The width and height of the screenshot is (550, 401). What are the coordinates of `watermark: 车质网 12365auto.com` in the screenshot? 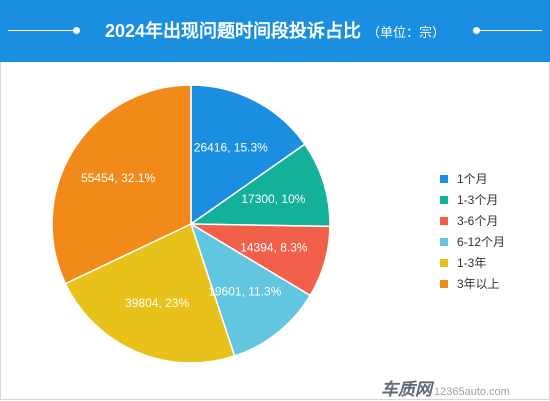 It's located at (445, 387).